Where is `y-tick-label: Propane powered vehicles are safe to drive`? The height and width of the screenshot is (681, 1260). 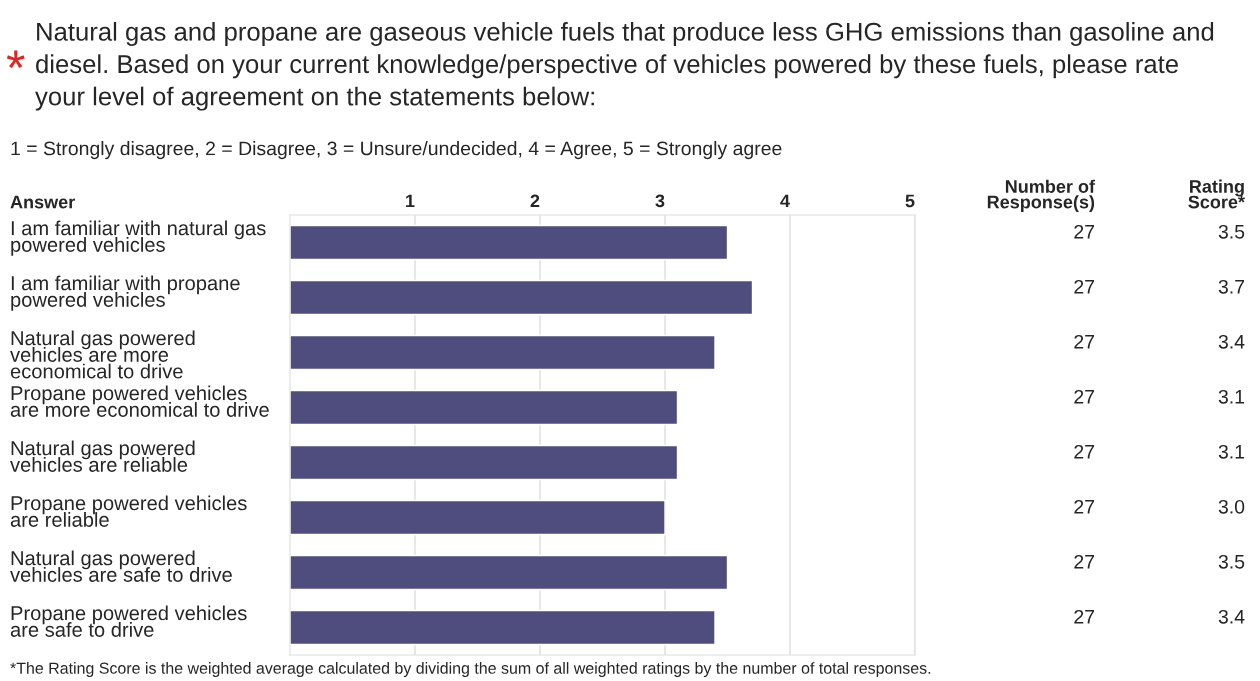 y-tick-label: Propane powered vehicles are safe to drive is located at coordinates (128, 621).